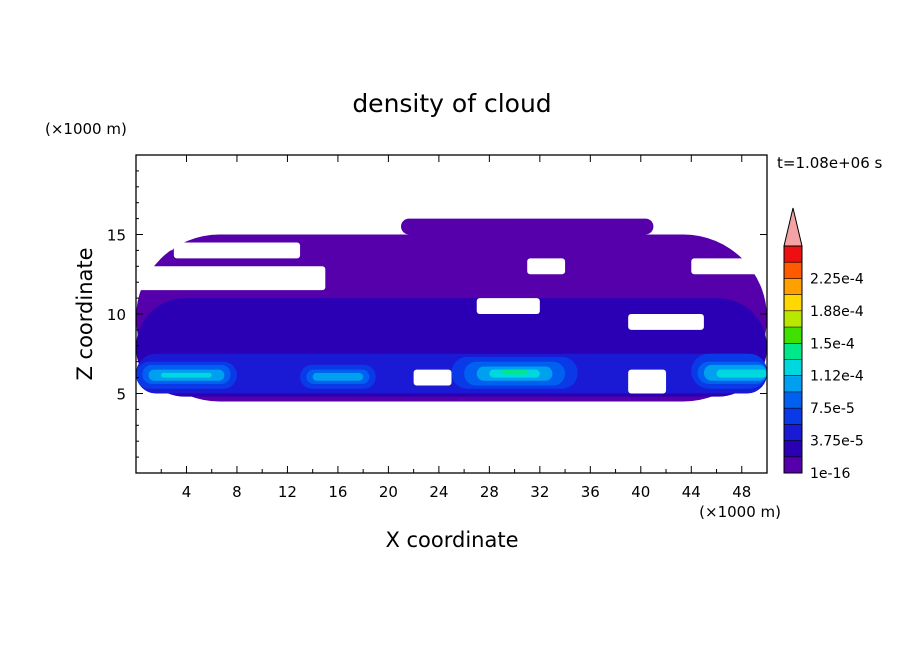 The image size is (904, 654). I want to click on y-tick-label: 10, so click(116, 315).